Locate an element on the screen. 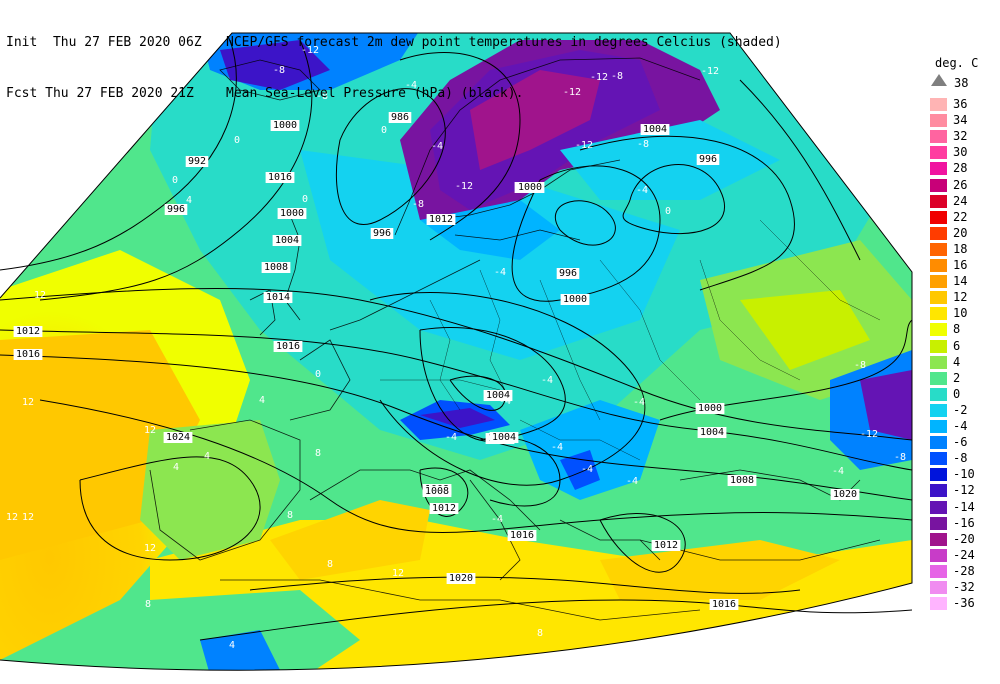 Image resolution: width=1000 pixels, height=684 pixels. legend-label: 32 is located at coordinates (960, 136).